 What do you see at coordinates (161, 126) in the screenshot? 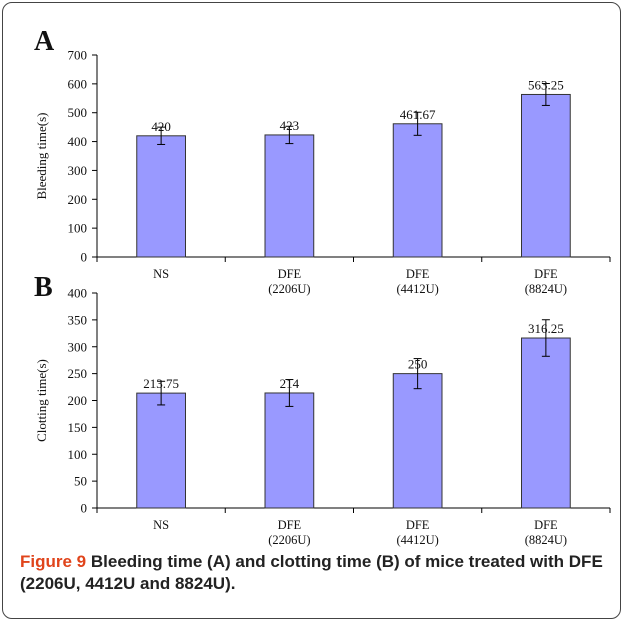
I see `data-label: 420` at bounding box center [161, 126].